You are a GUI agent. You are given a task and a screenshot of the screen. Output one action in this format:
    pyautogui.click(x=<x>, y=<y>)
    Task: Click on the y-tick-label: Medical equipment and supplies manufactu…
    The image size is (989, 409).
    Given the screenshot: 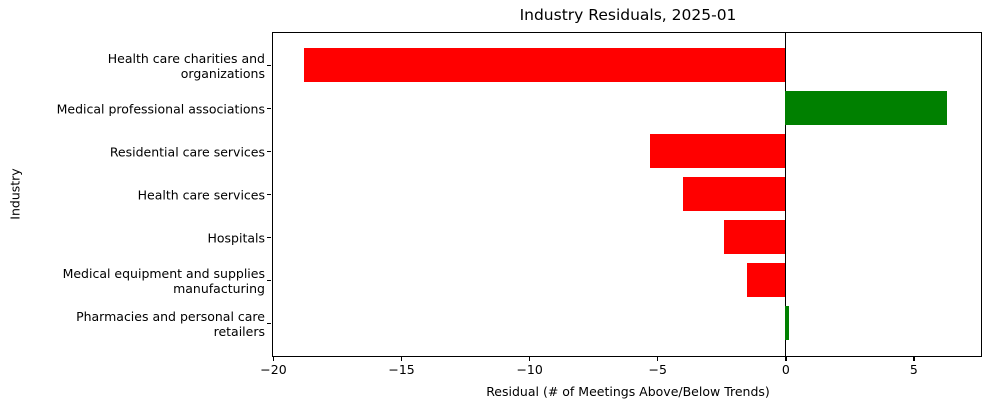 What is the action you would take?
    pyautogui.click(x=163, y=280)
    